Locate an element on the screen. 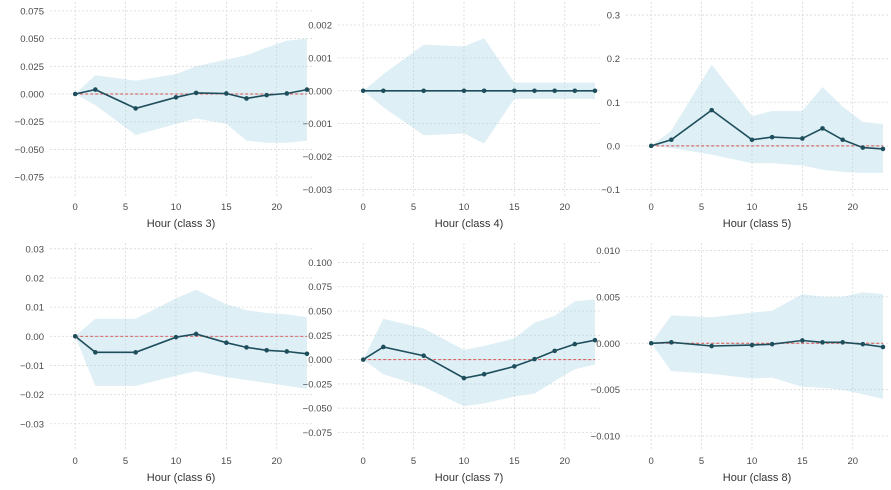 The width and height of the screenshot is (891, 490). y-tick-label: 0.03 is located at coordinates (35, 249).